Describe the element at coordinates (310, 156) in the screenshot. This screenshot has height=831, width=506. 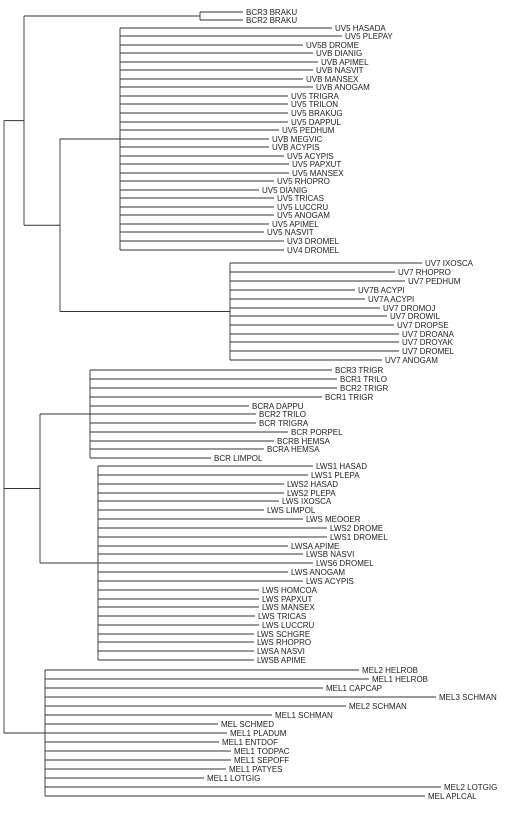
I see `leaf-label-uv5-acypis: UV5 ACYPIS` at that location.